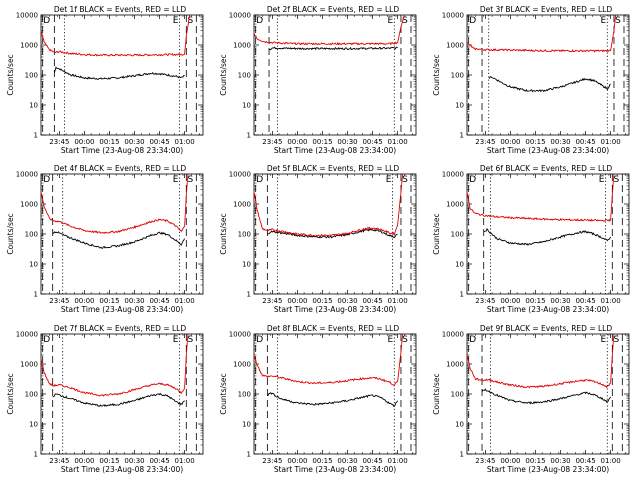  I want to click on panel-title: Det 9f BLACK = Events, RED = LLD, so click(546, 328).